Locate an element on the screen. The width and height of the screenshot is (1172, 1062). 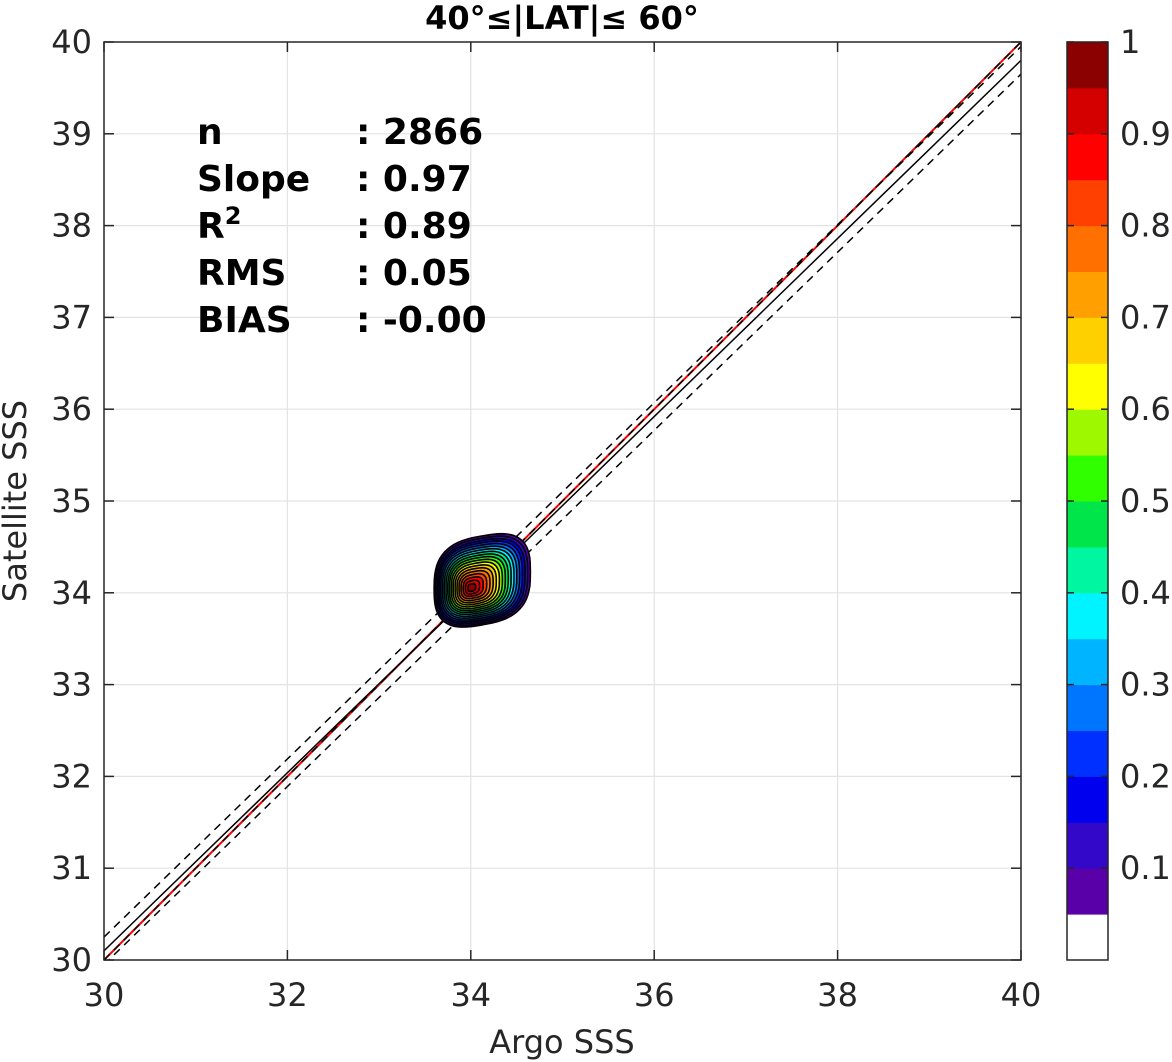
y-tick-label: 31 is located at coordinates (71, 868).